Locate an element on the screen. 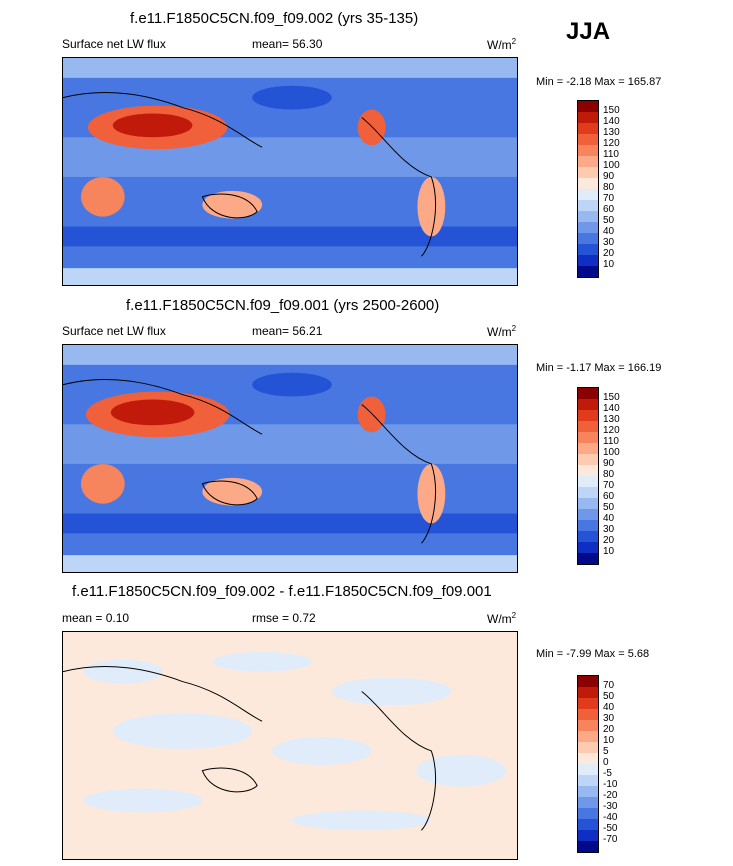  colorbar-2-label: 150 is located at coordinates (611, 397).